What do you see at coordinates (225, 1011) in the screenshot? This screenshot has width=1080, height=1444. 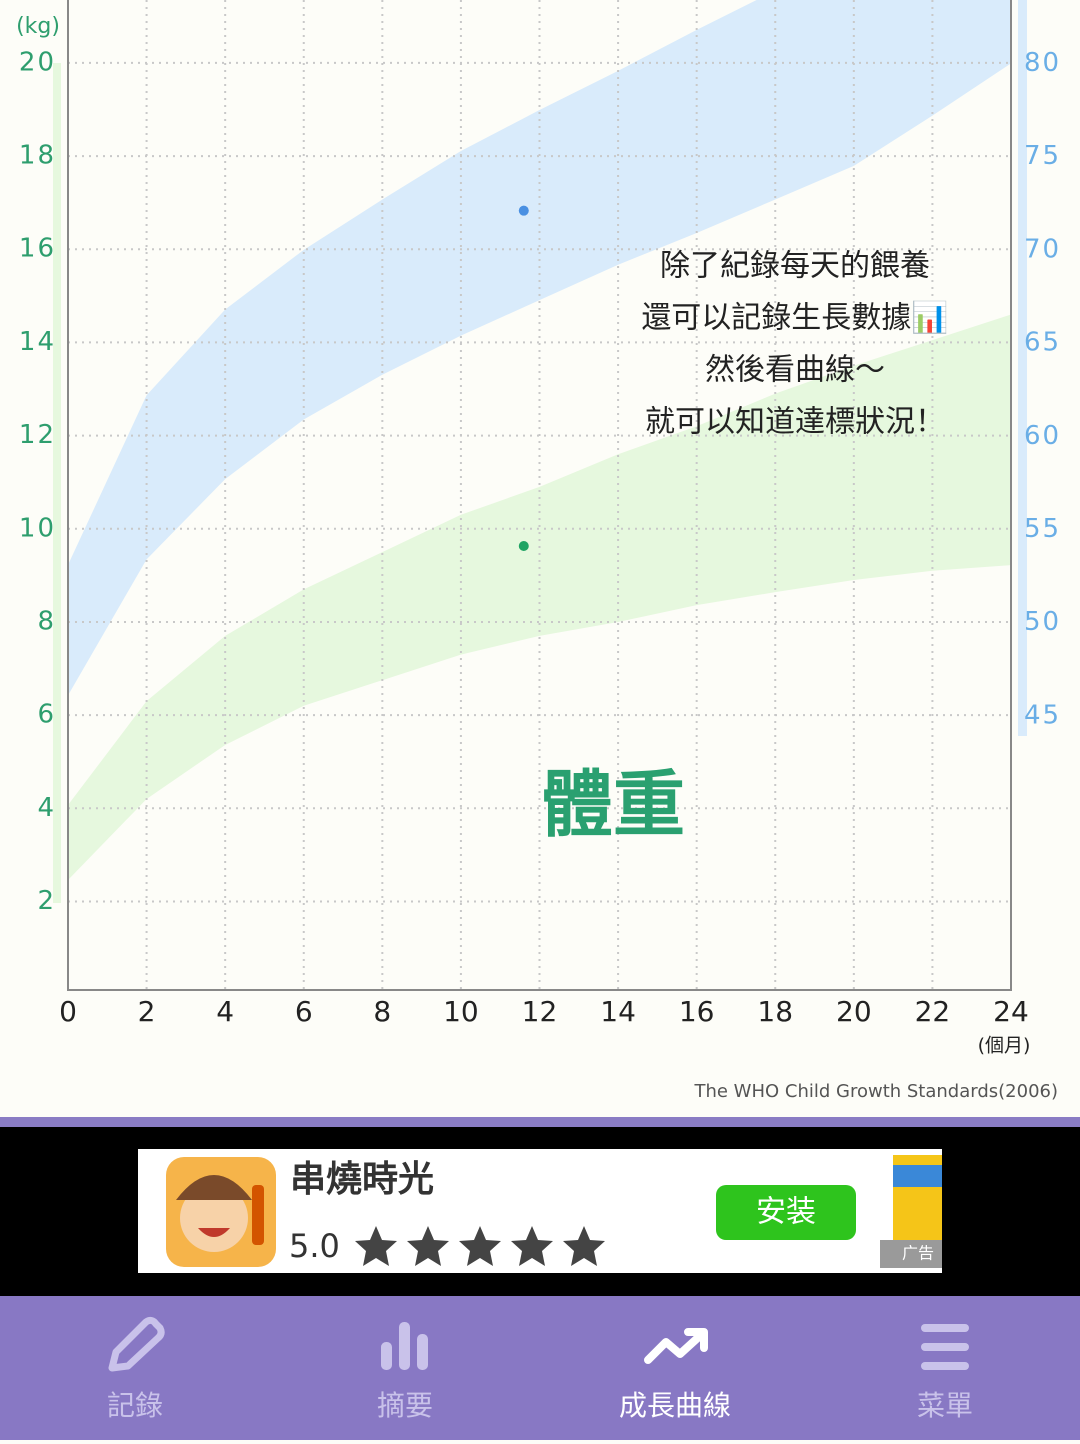 I see `x-tick-label: 4` at bounding box center [225, 1011].